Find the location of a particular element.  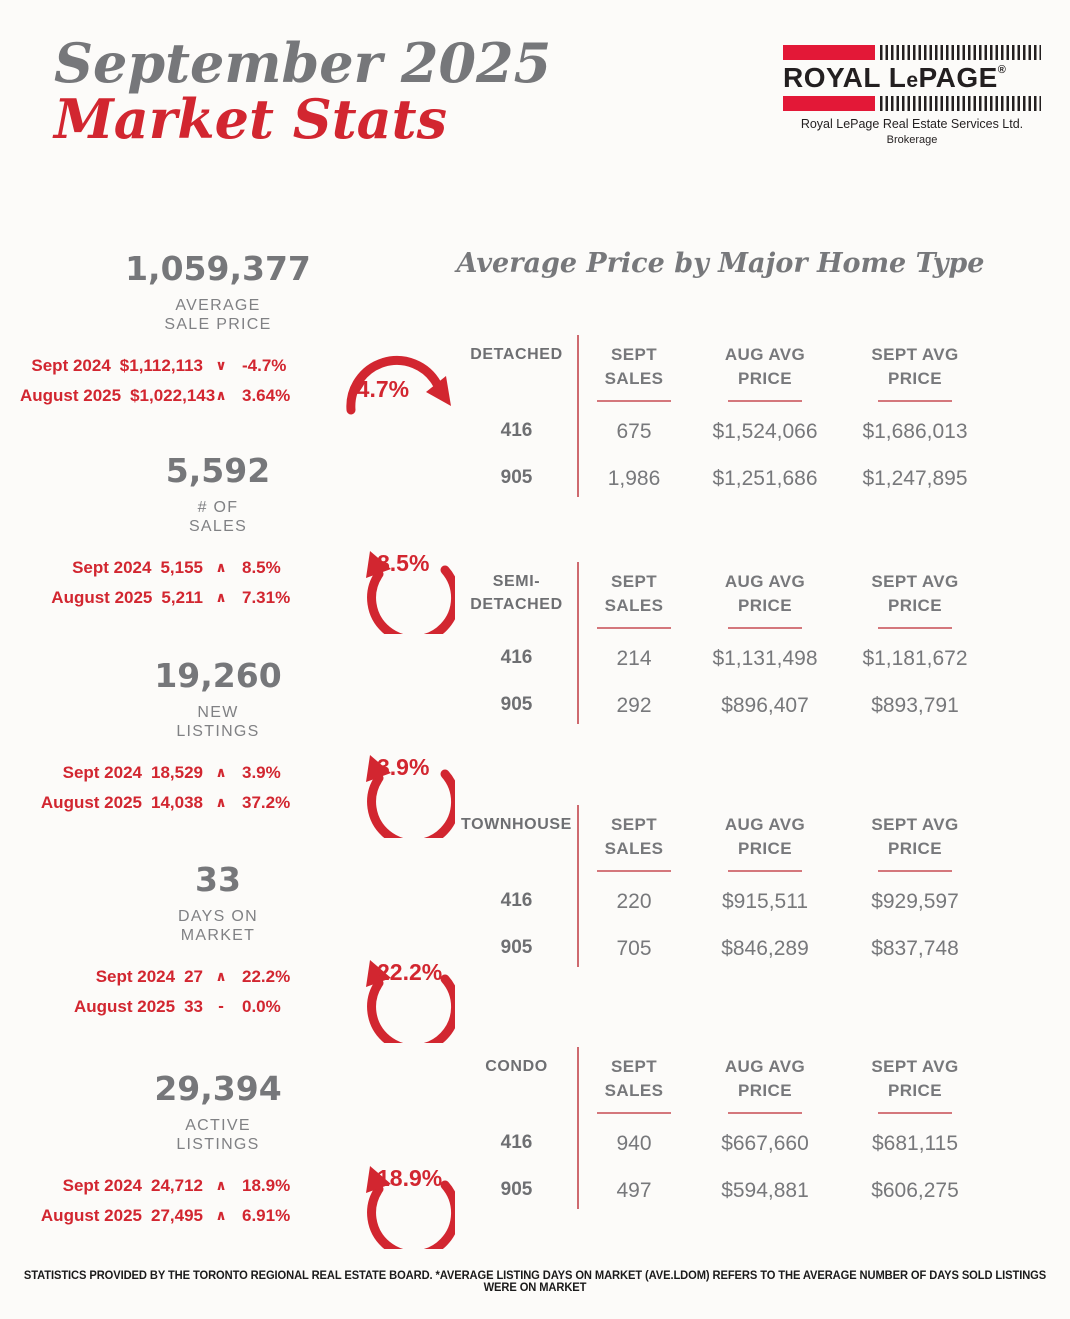

trend-arrow-label: 8.5% is located at coordinates (403, 563).